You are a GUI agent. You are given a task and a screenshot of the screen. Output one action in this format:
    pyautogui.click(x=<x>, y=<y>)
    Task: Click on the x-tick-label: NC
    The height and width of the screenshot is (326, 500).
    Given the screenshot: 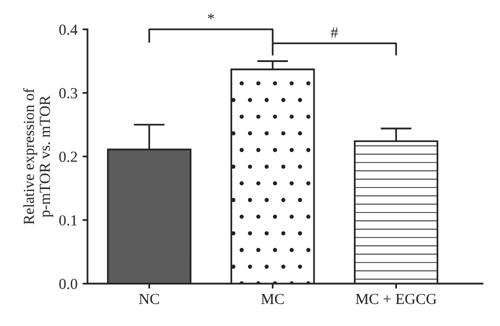 What is the action you would take?
    pyautogui.click(x=149, y=299)
    